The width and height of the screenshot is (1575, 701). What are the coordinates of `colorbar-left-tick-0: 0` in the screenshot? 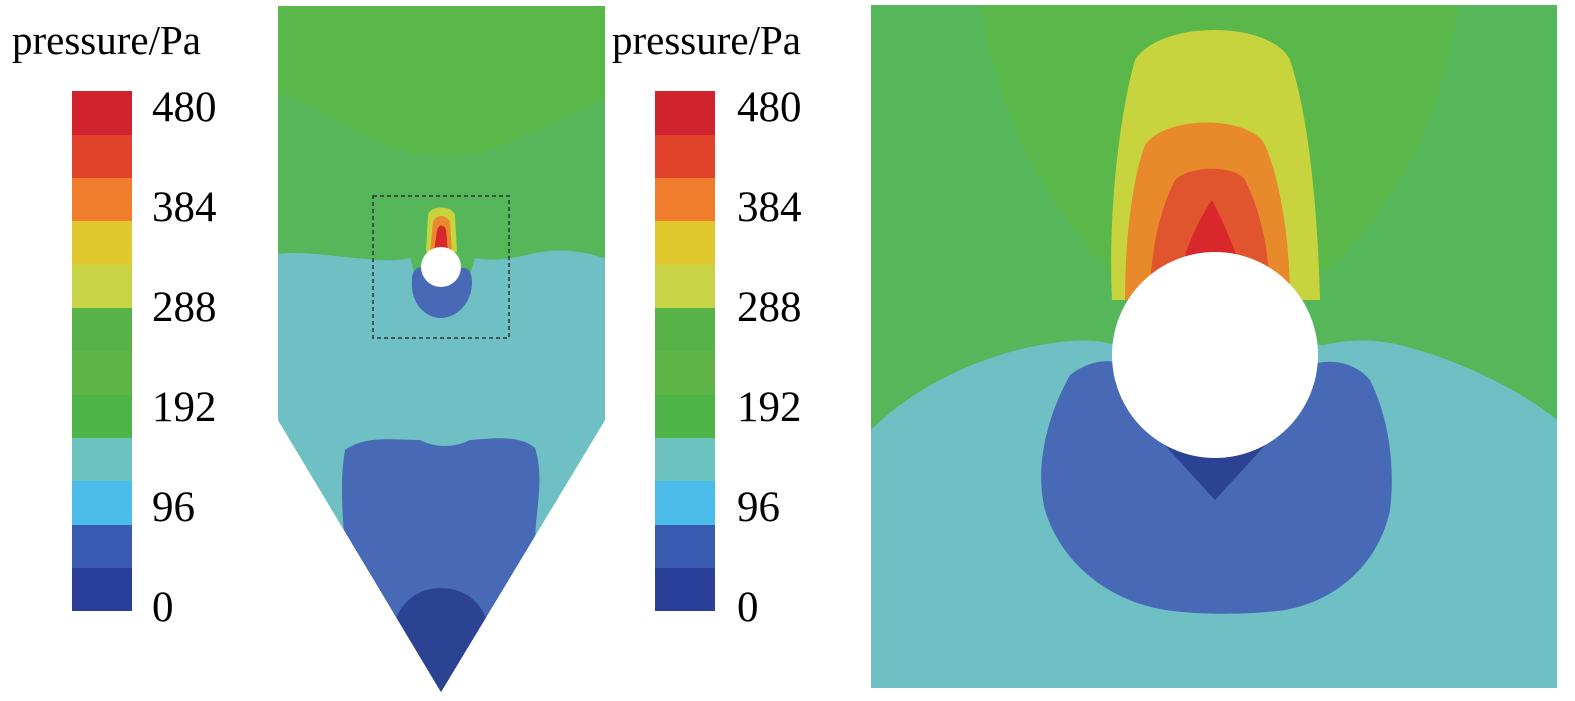 It's located at (163, 607).